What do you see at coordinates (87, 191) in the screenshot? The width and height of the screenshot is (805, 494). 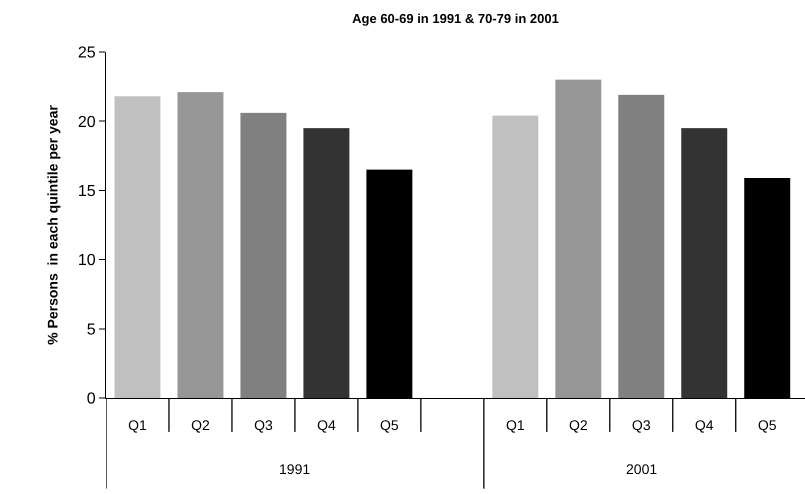 I see `y-tick-label: 15` at bounding box center [87, 191].